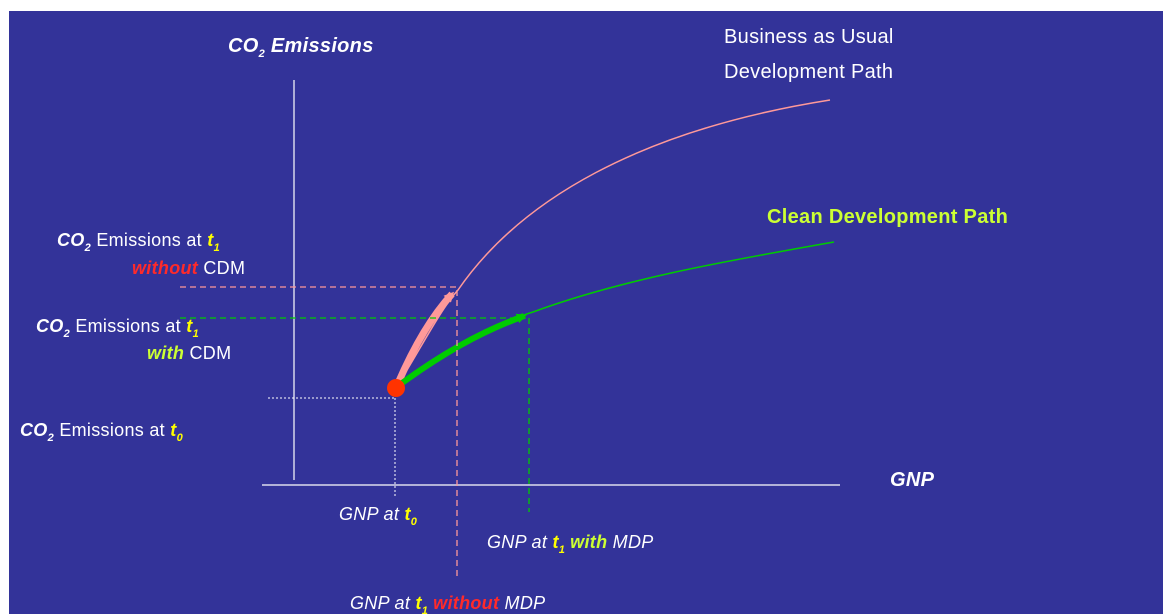 This screenshot has height=614, width=1163. Describe the element at coordinates (809, 37) in the screenshot. I see `bau-label-line1: Business as Usual` at that location.